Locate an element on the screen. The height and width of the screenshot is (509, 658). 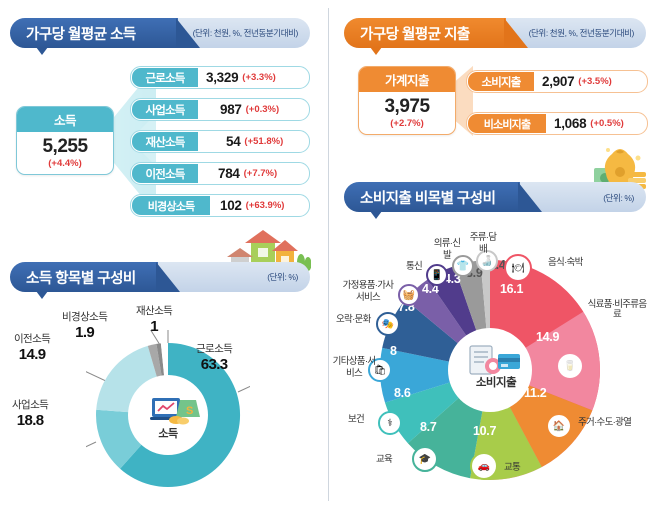
expense-total-label: 가계지출 is located at coordinates (407, 79).